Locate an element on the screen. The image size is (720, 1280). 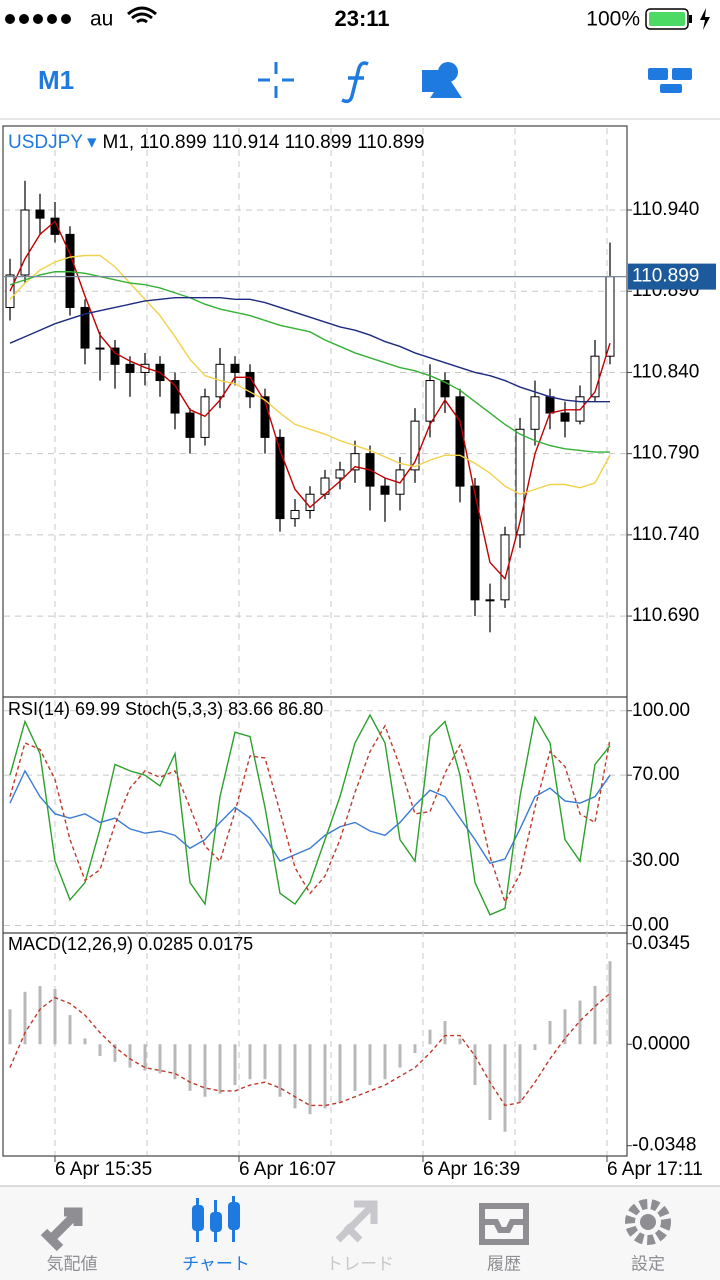
last-price-label: 110.899 is located at coordinates (665, 276).